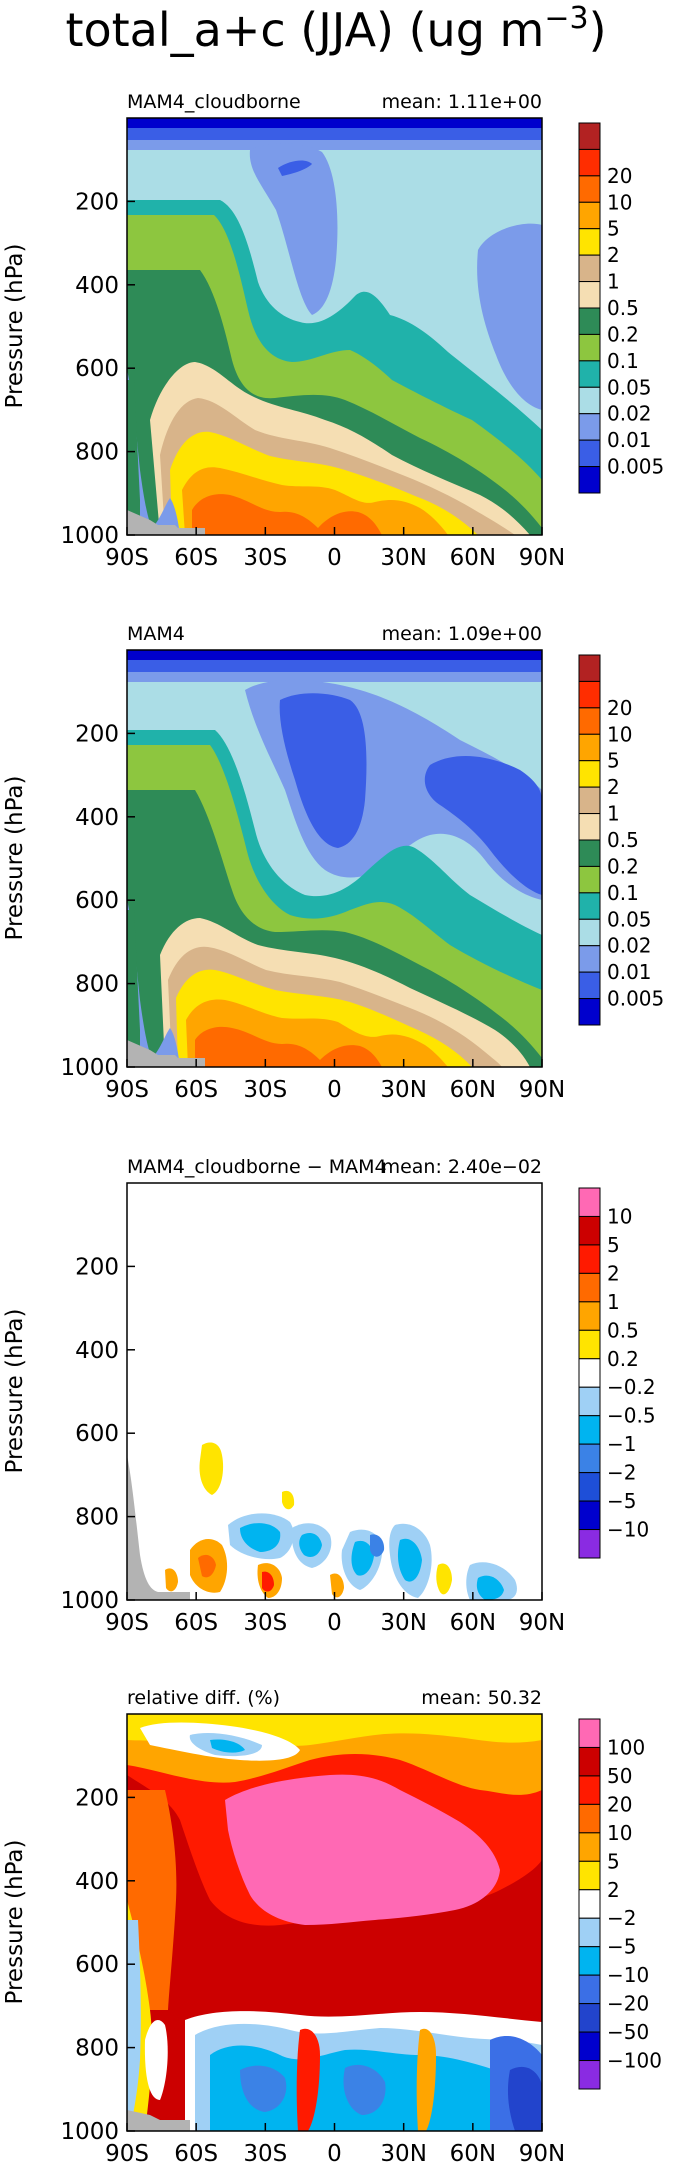 This screenshot has width=673, height=2175. What do you see at coordinates (613, 1302) in the screenshot?
I see `colorbar-level-label: 1` at bounding box center [613, 1302].